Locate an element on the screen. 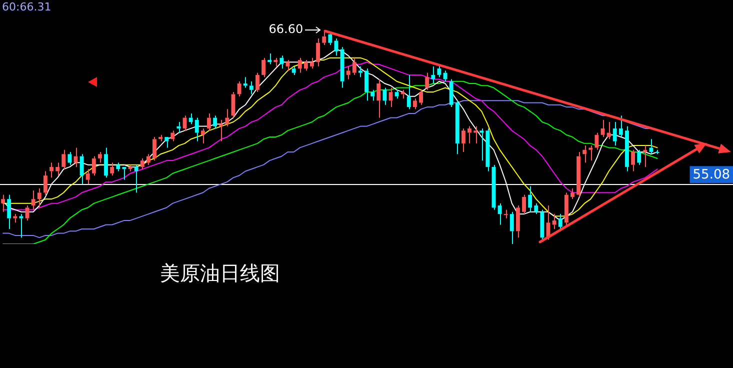 This screenshot has height=368, width=733. text: 美原油日线图 is located at coordinates (220, 273).